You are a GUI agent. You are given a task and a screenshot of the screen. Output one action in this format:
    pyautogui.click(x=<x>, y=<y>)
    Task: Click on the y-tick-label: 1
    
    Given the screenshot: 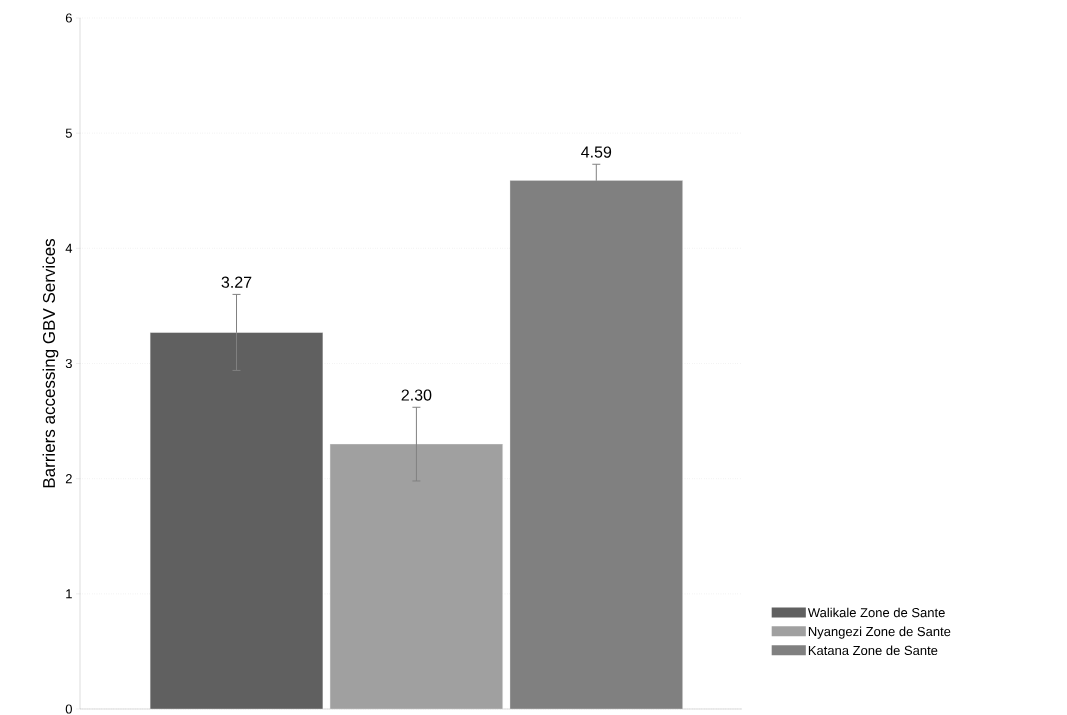 What is the action you would take?
    pyautogui.click(x=69, y=594)
    